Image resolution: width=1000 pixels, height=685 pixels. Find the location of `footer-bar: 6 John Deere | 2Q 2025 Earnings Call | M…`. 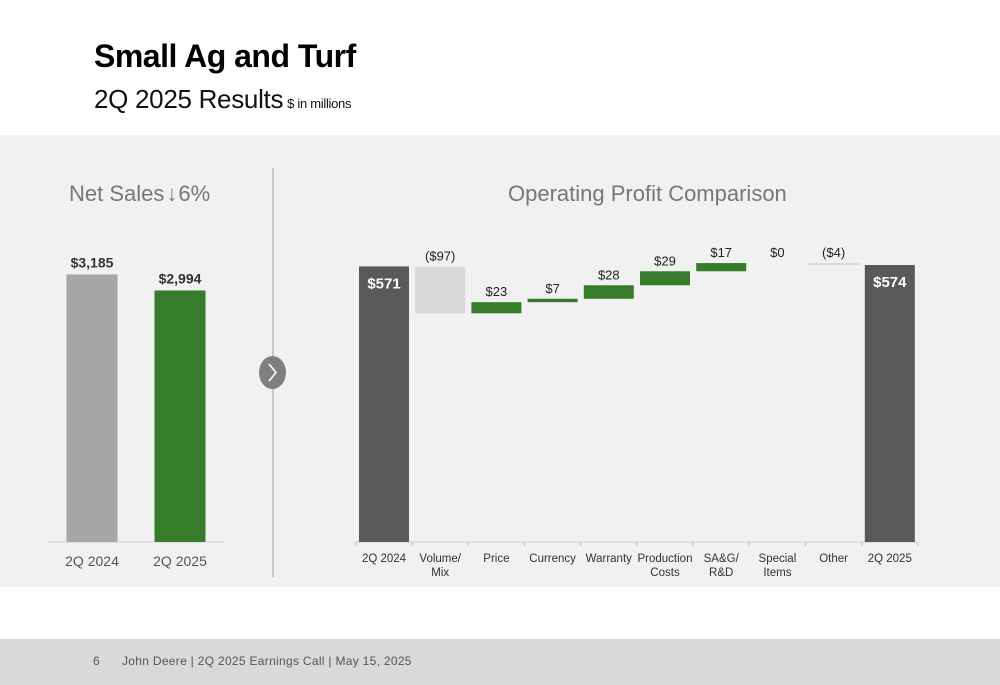

footer-bar: 6 John Deere | 2Q 2025 Earnings Call | M… is located at coordinates (500, 662).